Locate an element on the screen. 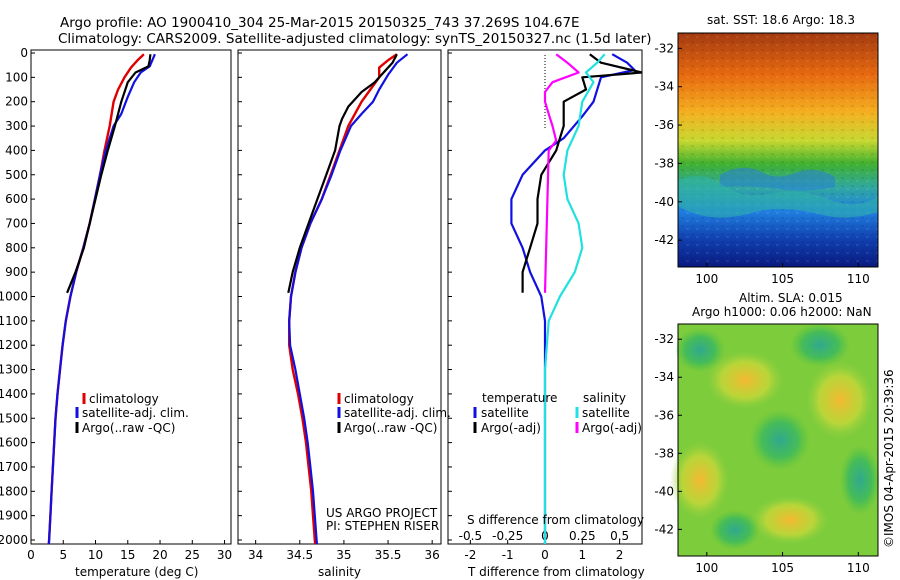 The image size is (900, 580). sst-cold-tongue is located at coordinates (778, 197).